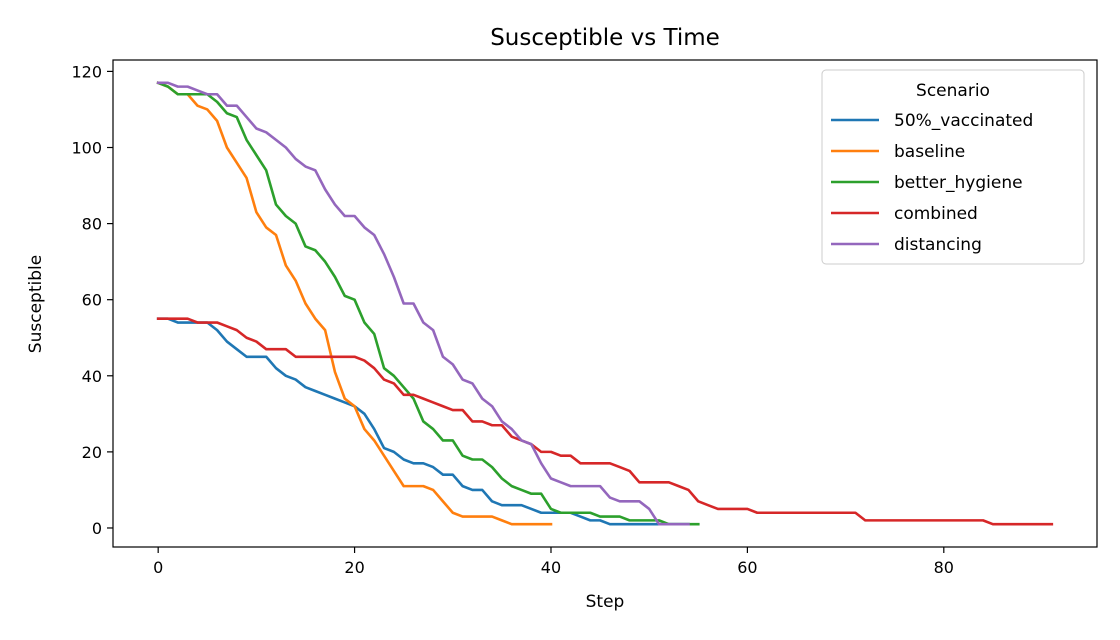 The height and width of the screenshot is (640, 1120). I want to click on y-tick-label: 100, so click(86, 148).